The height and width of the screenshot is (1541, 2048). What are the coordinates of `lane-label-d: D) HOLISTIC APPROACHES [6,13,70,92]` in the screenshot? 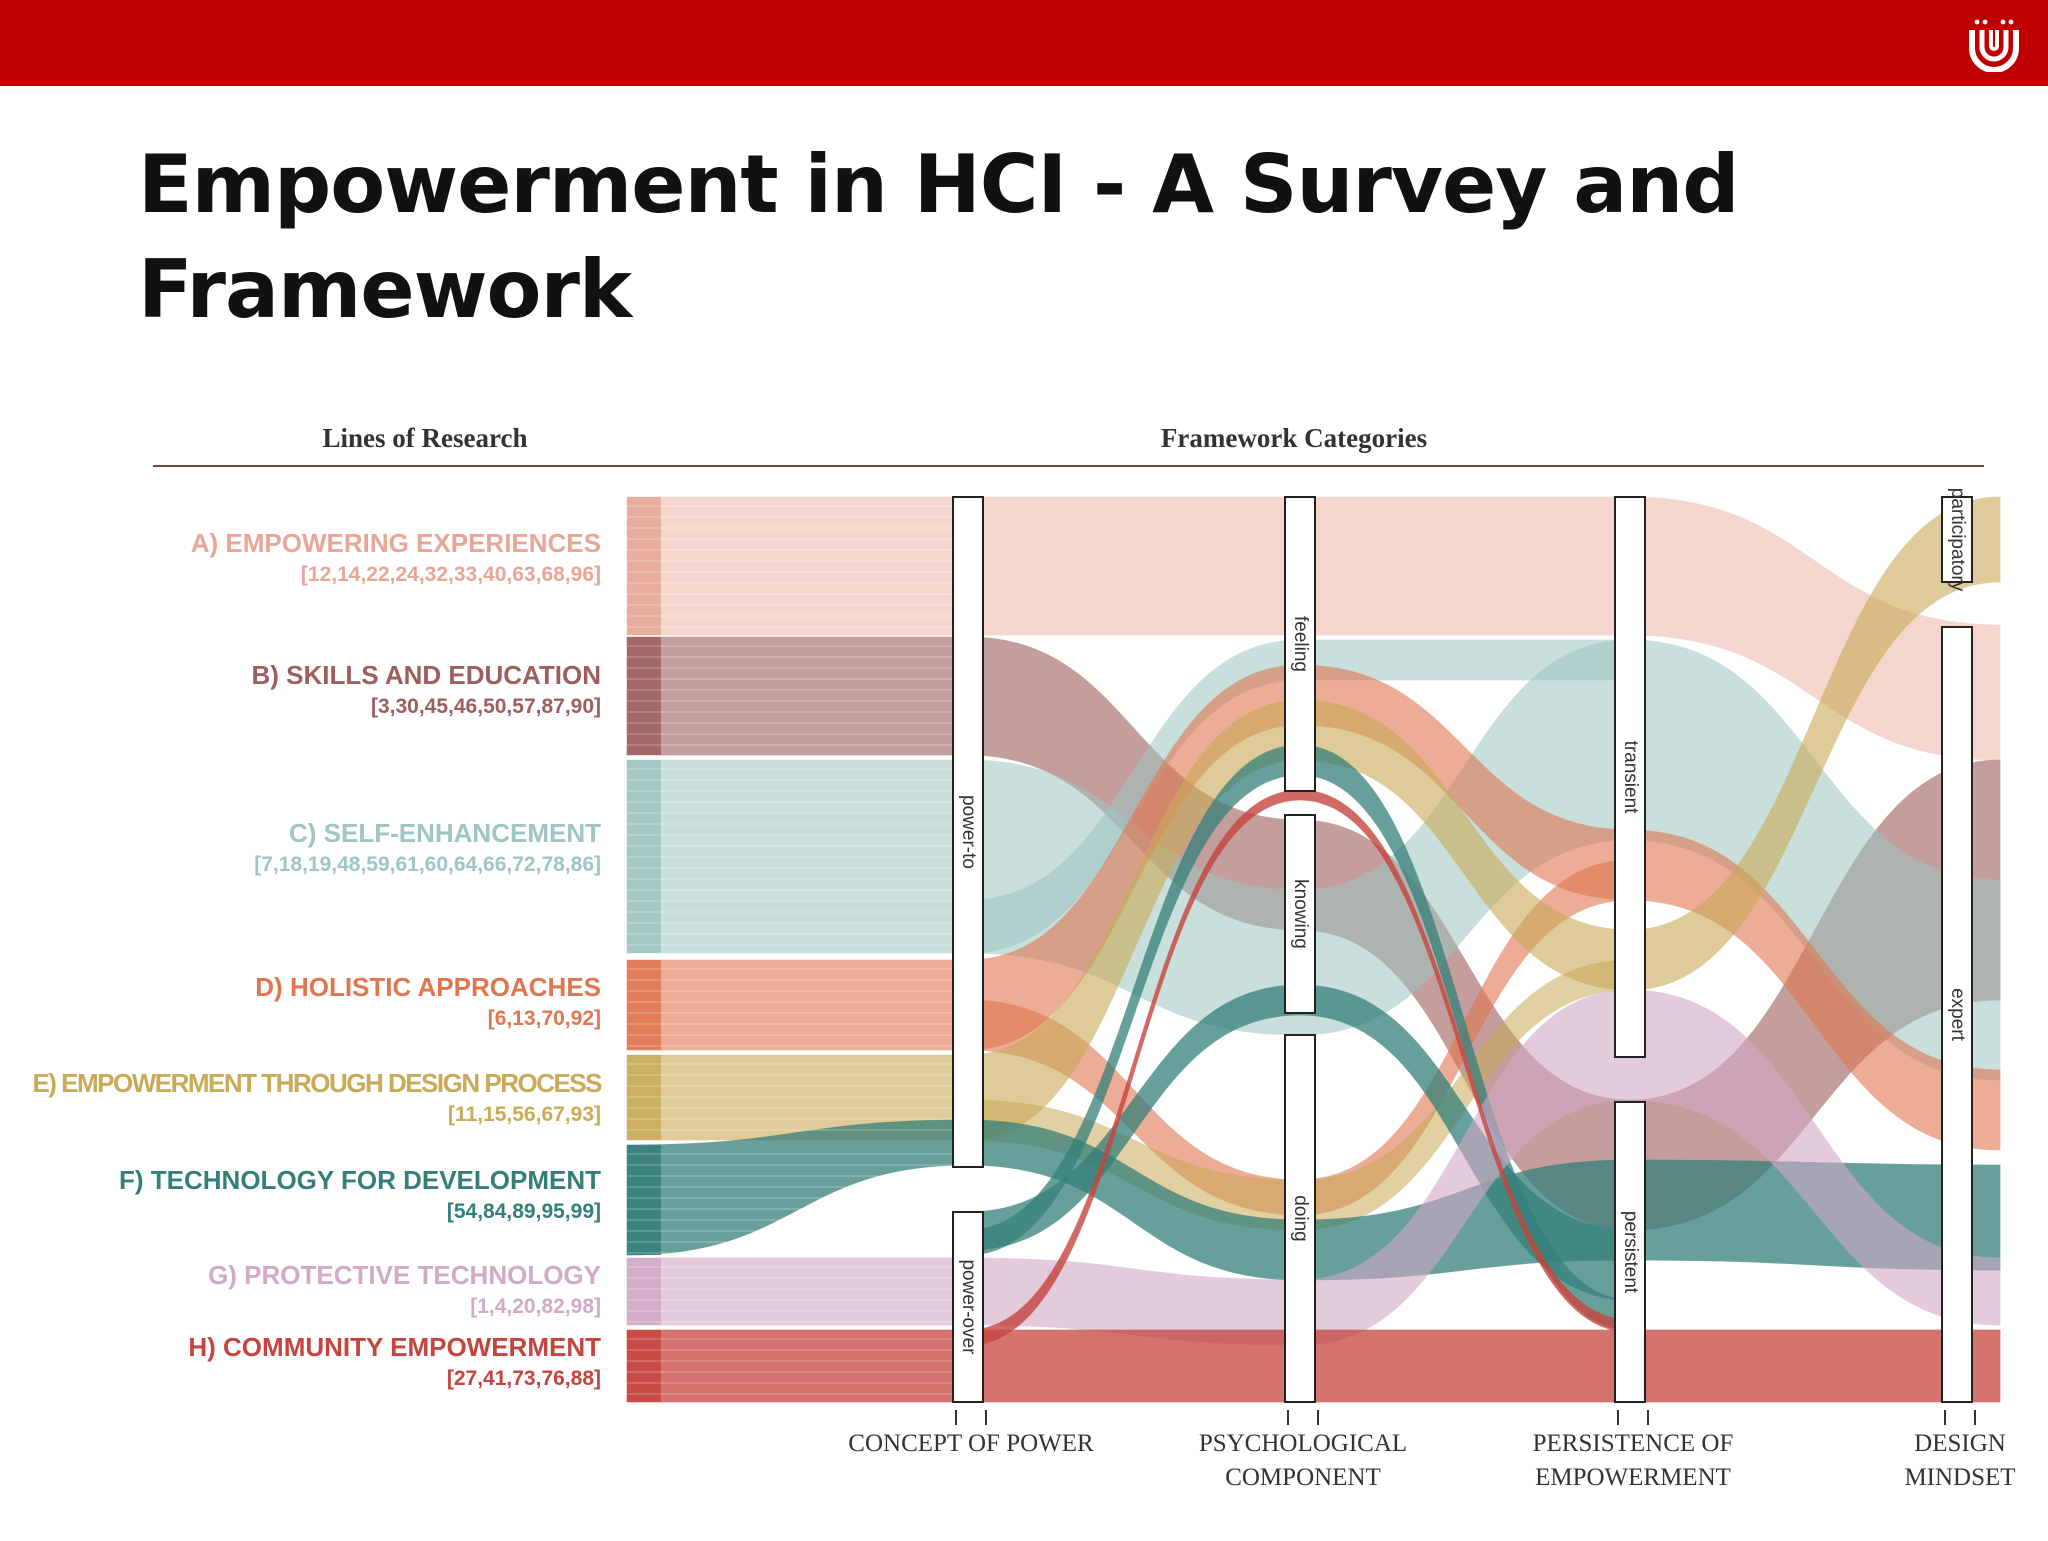 It's located at (428, 1001).